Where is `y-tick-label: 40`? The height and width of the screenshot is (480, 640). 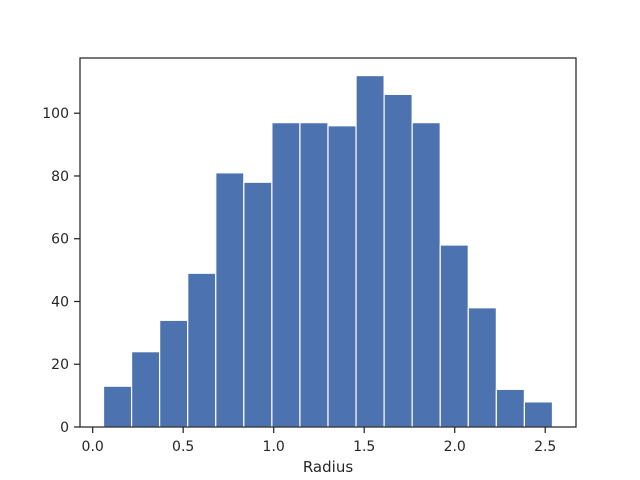 y-tick-label: 40 is located at coordinates (60, 302).